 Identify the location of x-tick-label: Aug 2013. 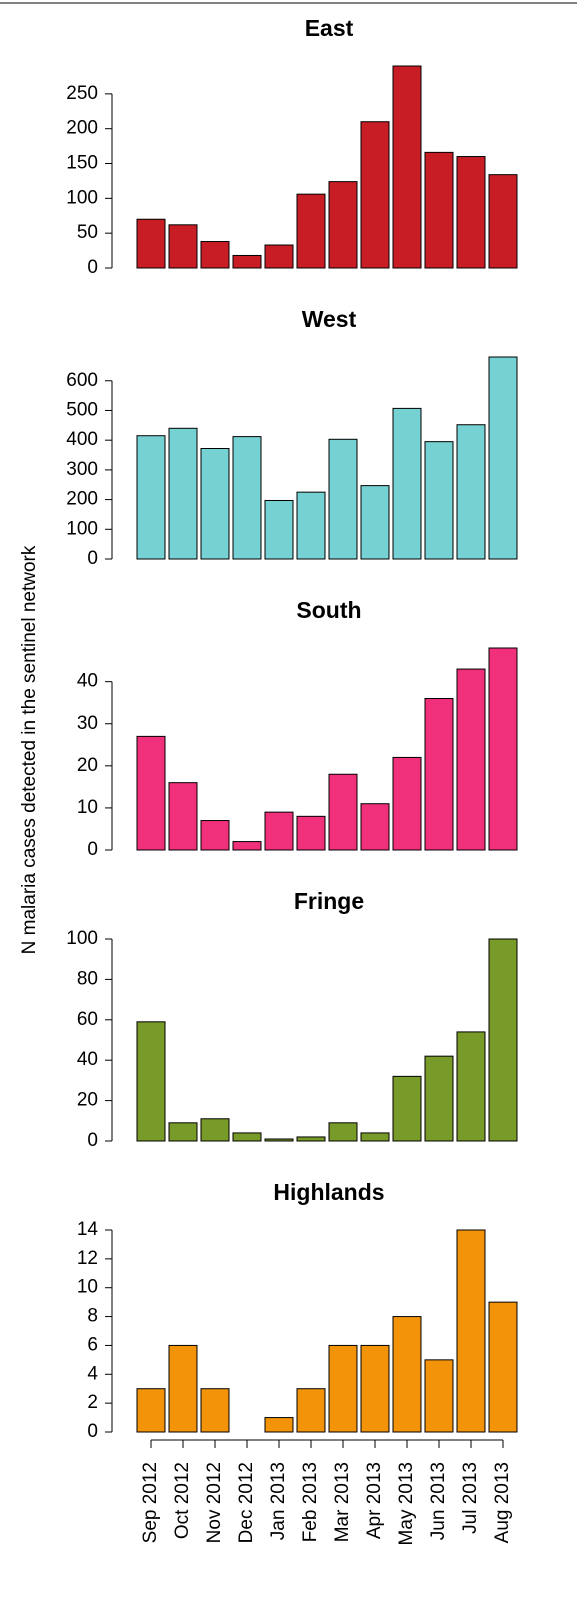
(502, 1502).